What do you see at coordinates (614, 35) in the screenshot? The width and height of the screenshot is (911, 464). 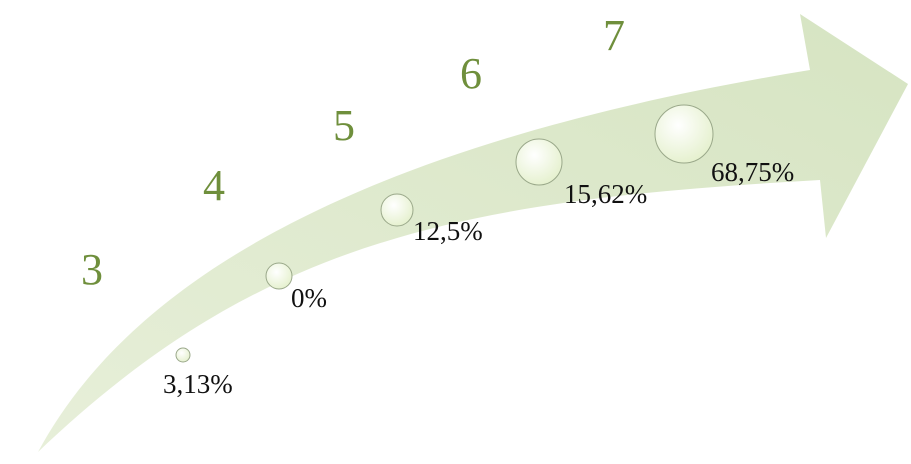 I see `step-number: 7` at bounding box center [614, 35].